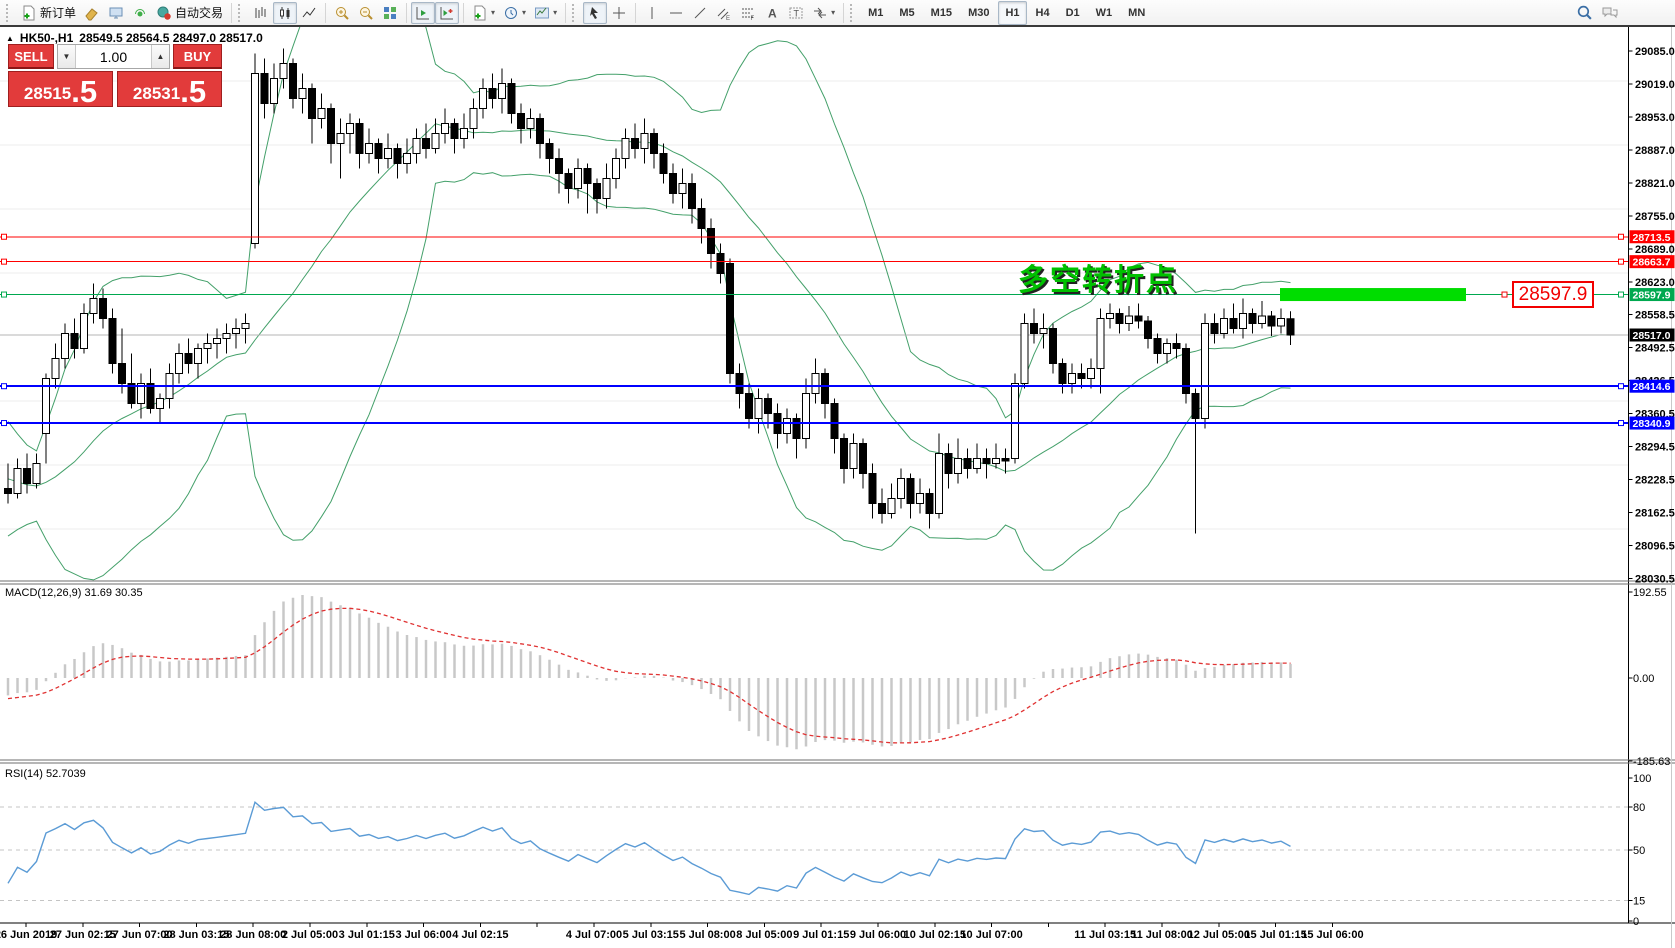 The width and height of the screenshot is (1675, 948). What do you see at coordinates (1042, 12) in the screenshot?
I see `timeframe-h4-button: H4` at bounding box center [1042, 12].